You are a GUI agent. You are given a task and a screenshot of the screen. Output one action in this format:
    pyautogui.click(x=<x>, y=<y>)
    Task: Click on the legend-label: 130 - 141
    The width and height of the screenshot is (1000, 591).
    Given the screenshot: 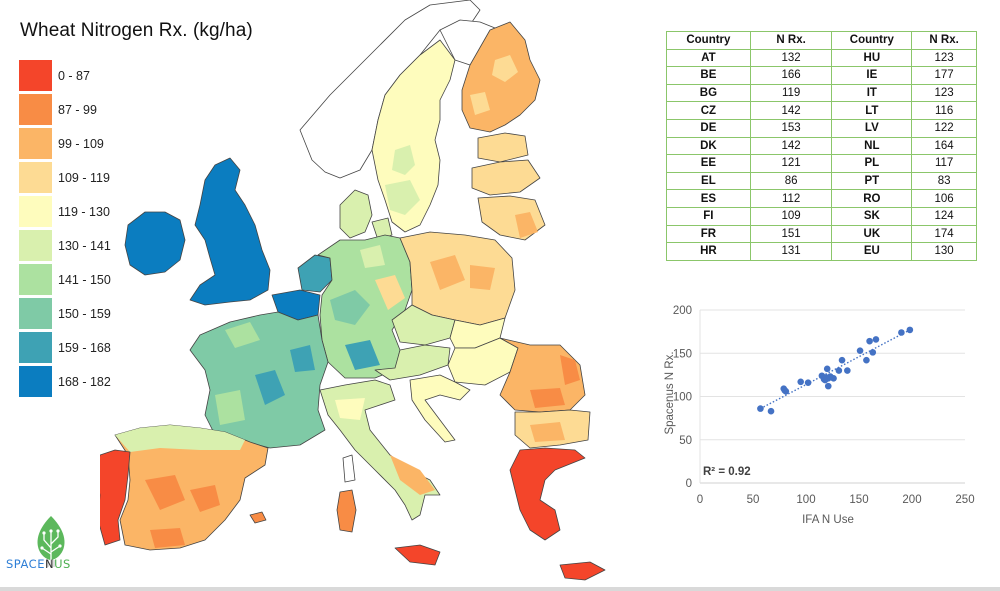 What is the action you would take?
    pyautogui.click(x=84, y=246)
    